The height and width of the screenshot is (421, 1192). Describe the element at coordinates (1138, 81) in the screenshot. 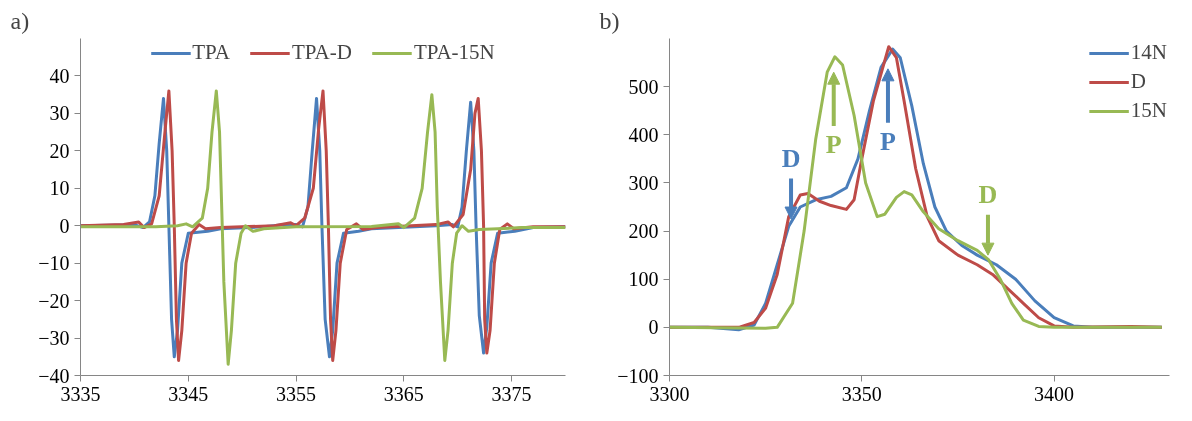

I see `legend-label: D` at that location.